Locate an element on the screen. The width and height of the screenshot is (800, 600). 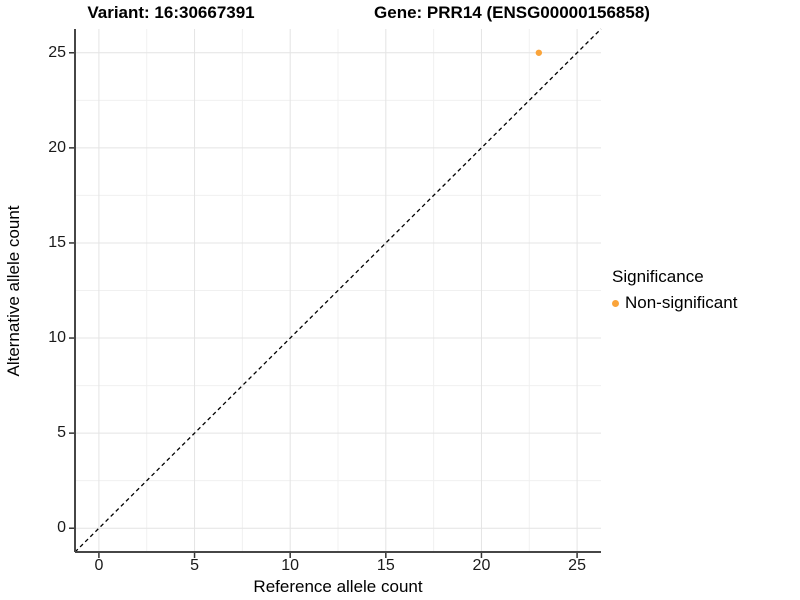
legend: Significance Non-significant is located at coordinates (674, 290).